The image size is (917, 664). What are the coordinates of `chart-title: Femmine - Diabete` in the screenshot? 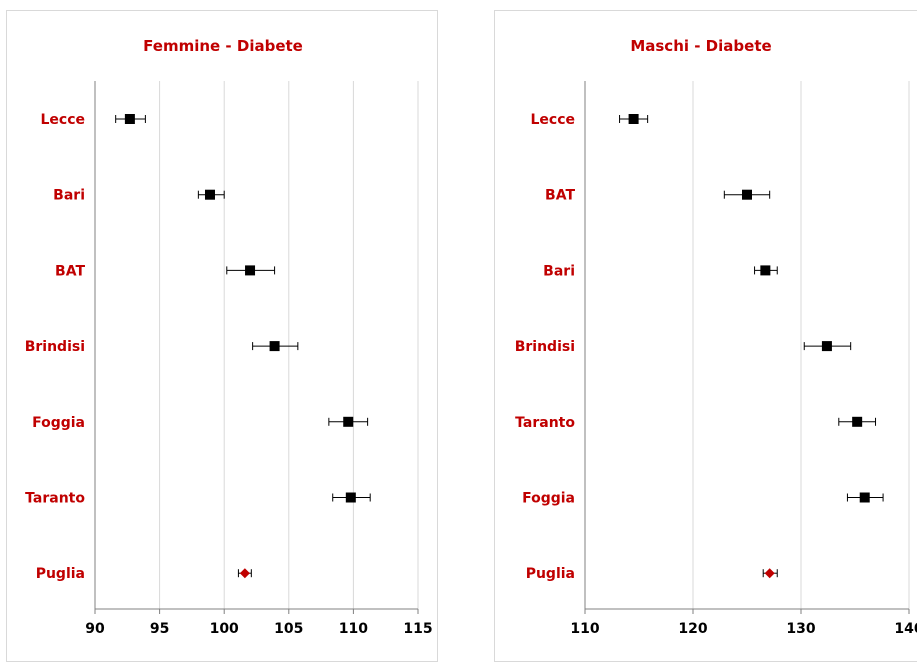 It's located at (223, 46).